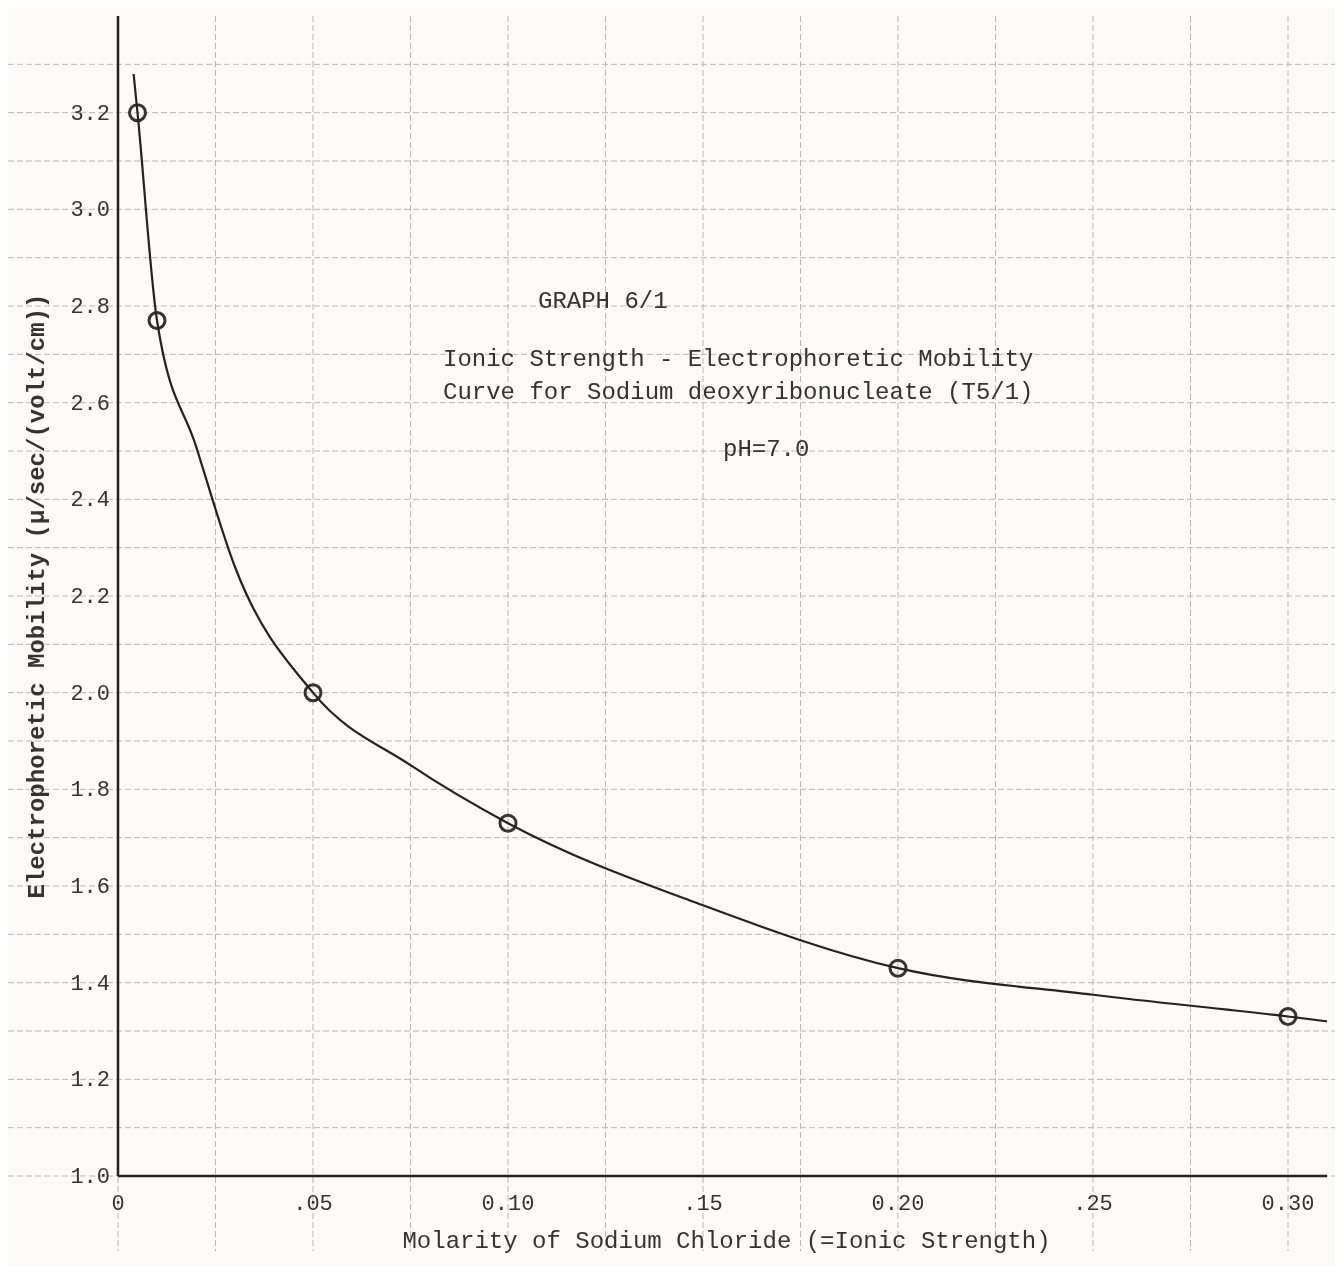  What do you see at coordinates (508, 1204) in the screenshot?
I see `x-tick-label: 0.10` at bounding box center [508, 1204].